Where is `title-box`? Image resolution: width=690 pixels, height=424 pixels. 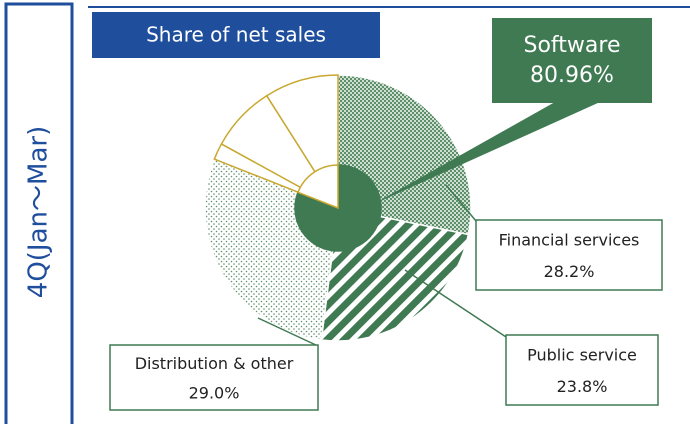 title-box is located at coordinates (236, 35).